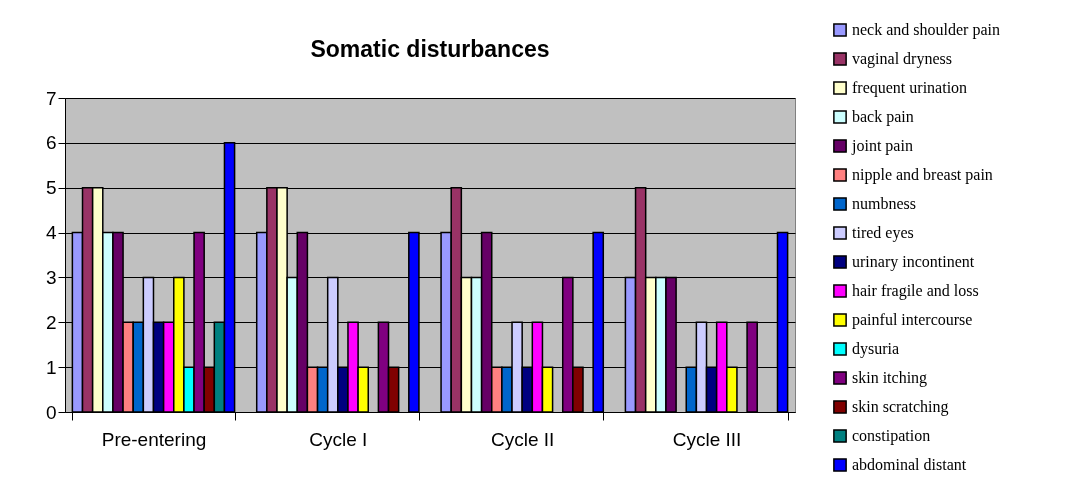 This screenshot has height=486, width=1084. What do you see at coordinates (912, 320) in the screenshot?
I see `legend-label: painful intercourse` at bounding box center [912, 320].